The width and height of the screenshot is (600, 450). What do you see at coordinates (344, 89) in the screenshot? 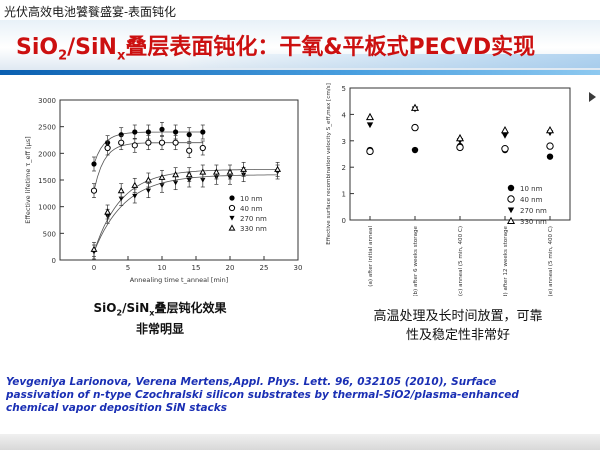
I see `y-tick-label: 5` at bounding box center [344, 89].